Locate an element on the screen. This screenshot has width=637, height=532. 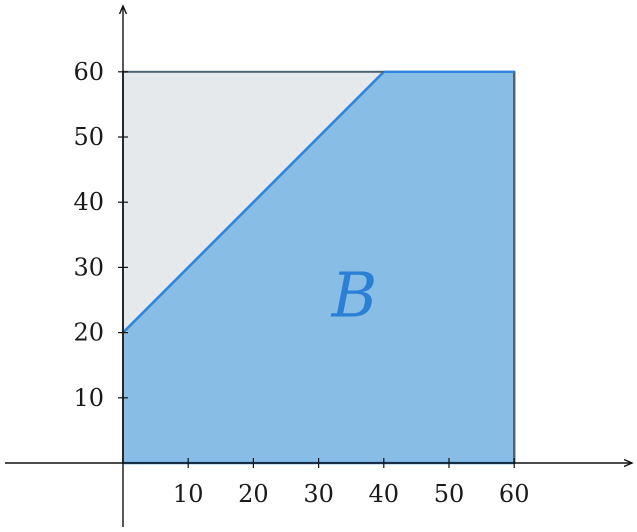
x-tick-label: 10 is located at coordinates (188, 494).